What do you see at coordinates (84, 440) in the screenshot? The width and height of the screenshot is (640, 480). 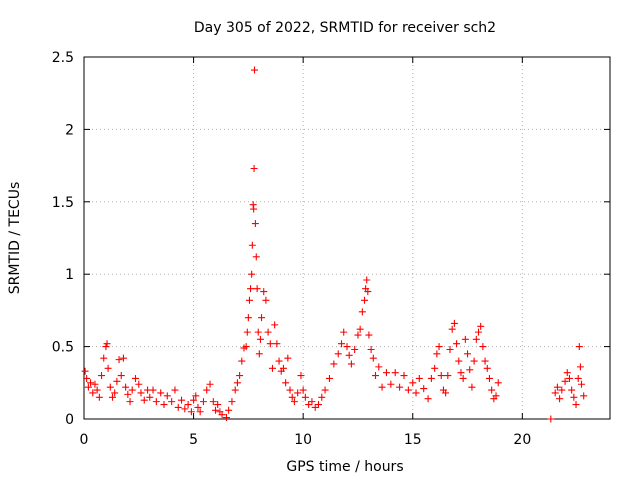 I see `x-tick-label: 0` at bounding box center [84, 440].